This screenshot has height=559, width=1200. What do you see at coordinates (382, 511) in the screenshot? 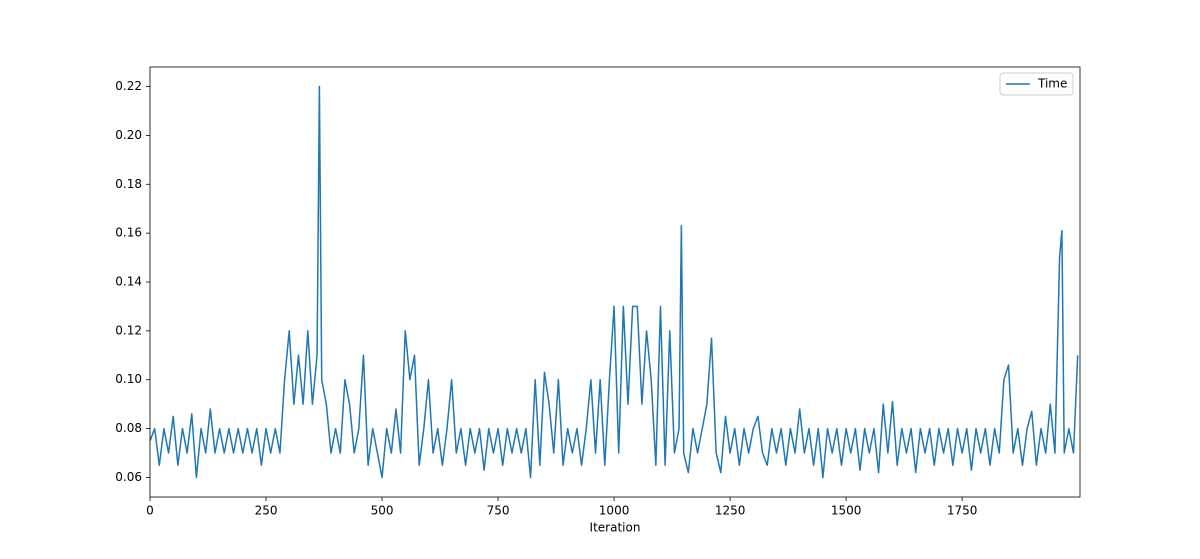
I see `x-tick-label: 500` at bounding box center [382, 511].